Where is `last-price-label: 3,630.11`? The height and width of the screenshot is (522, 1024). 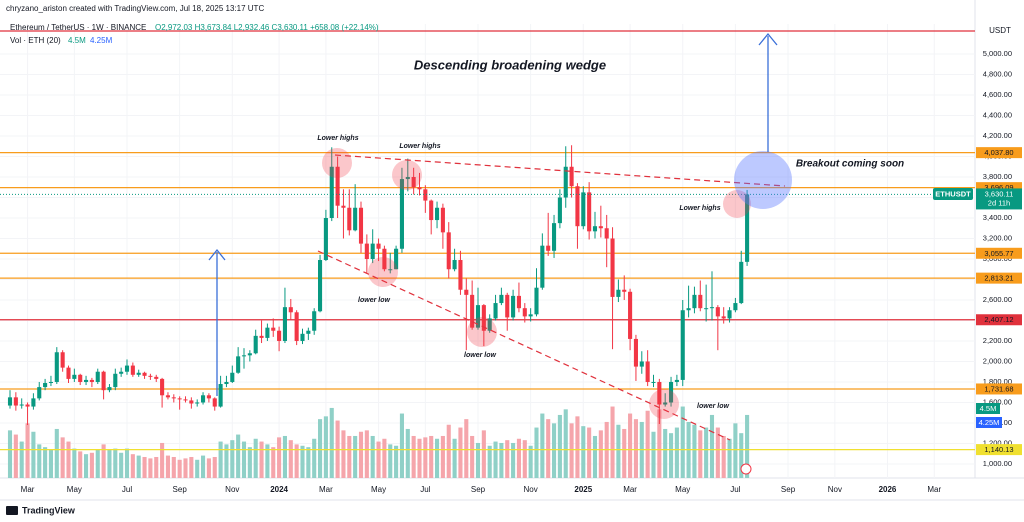
last-price-label: 3,630.11 is located at coordinates (999, 193).